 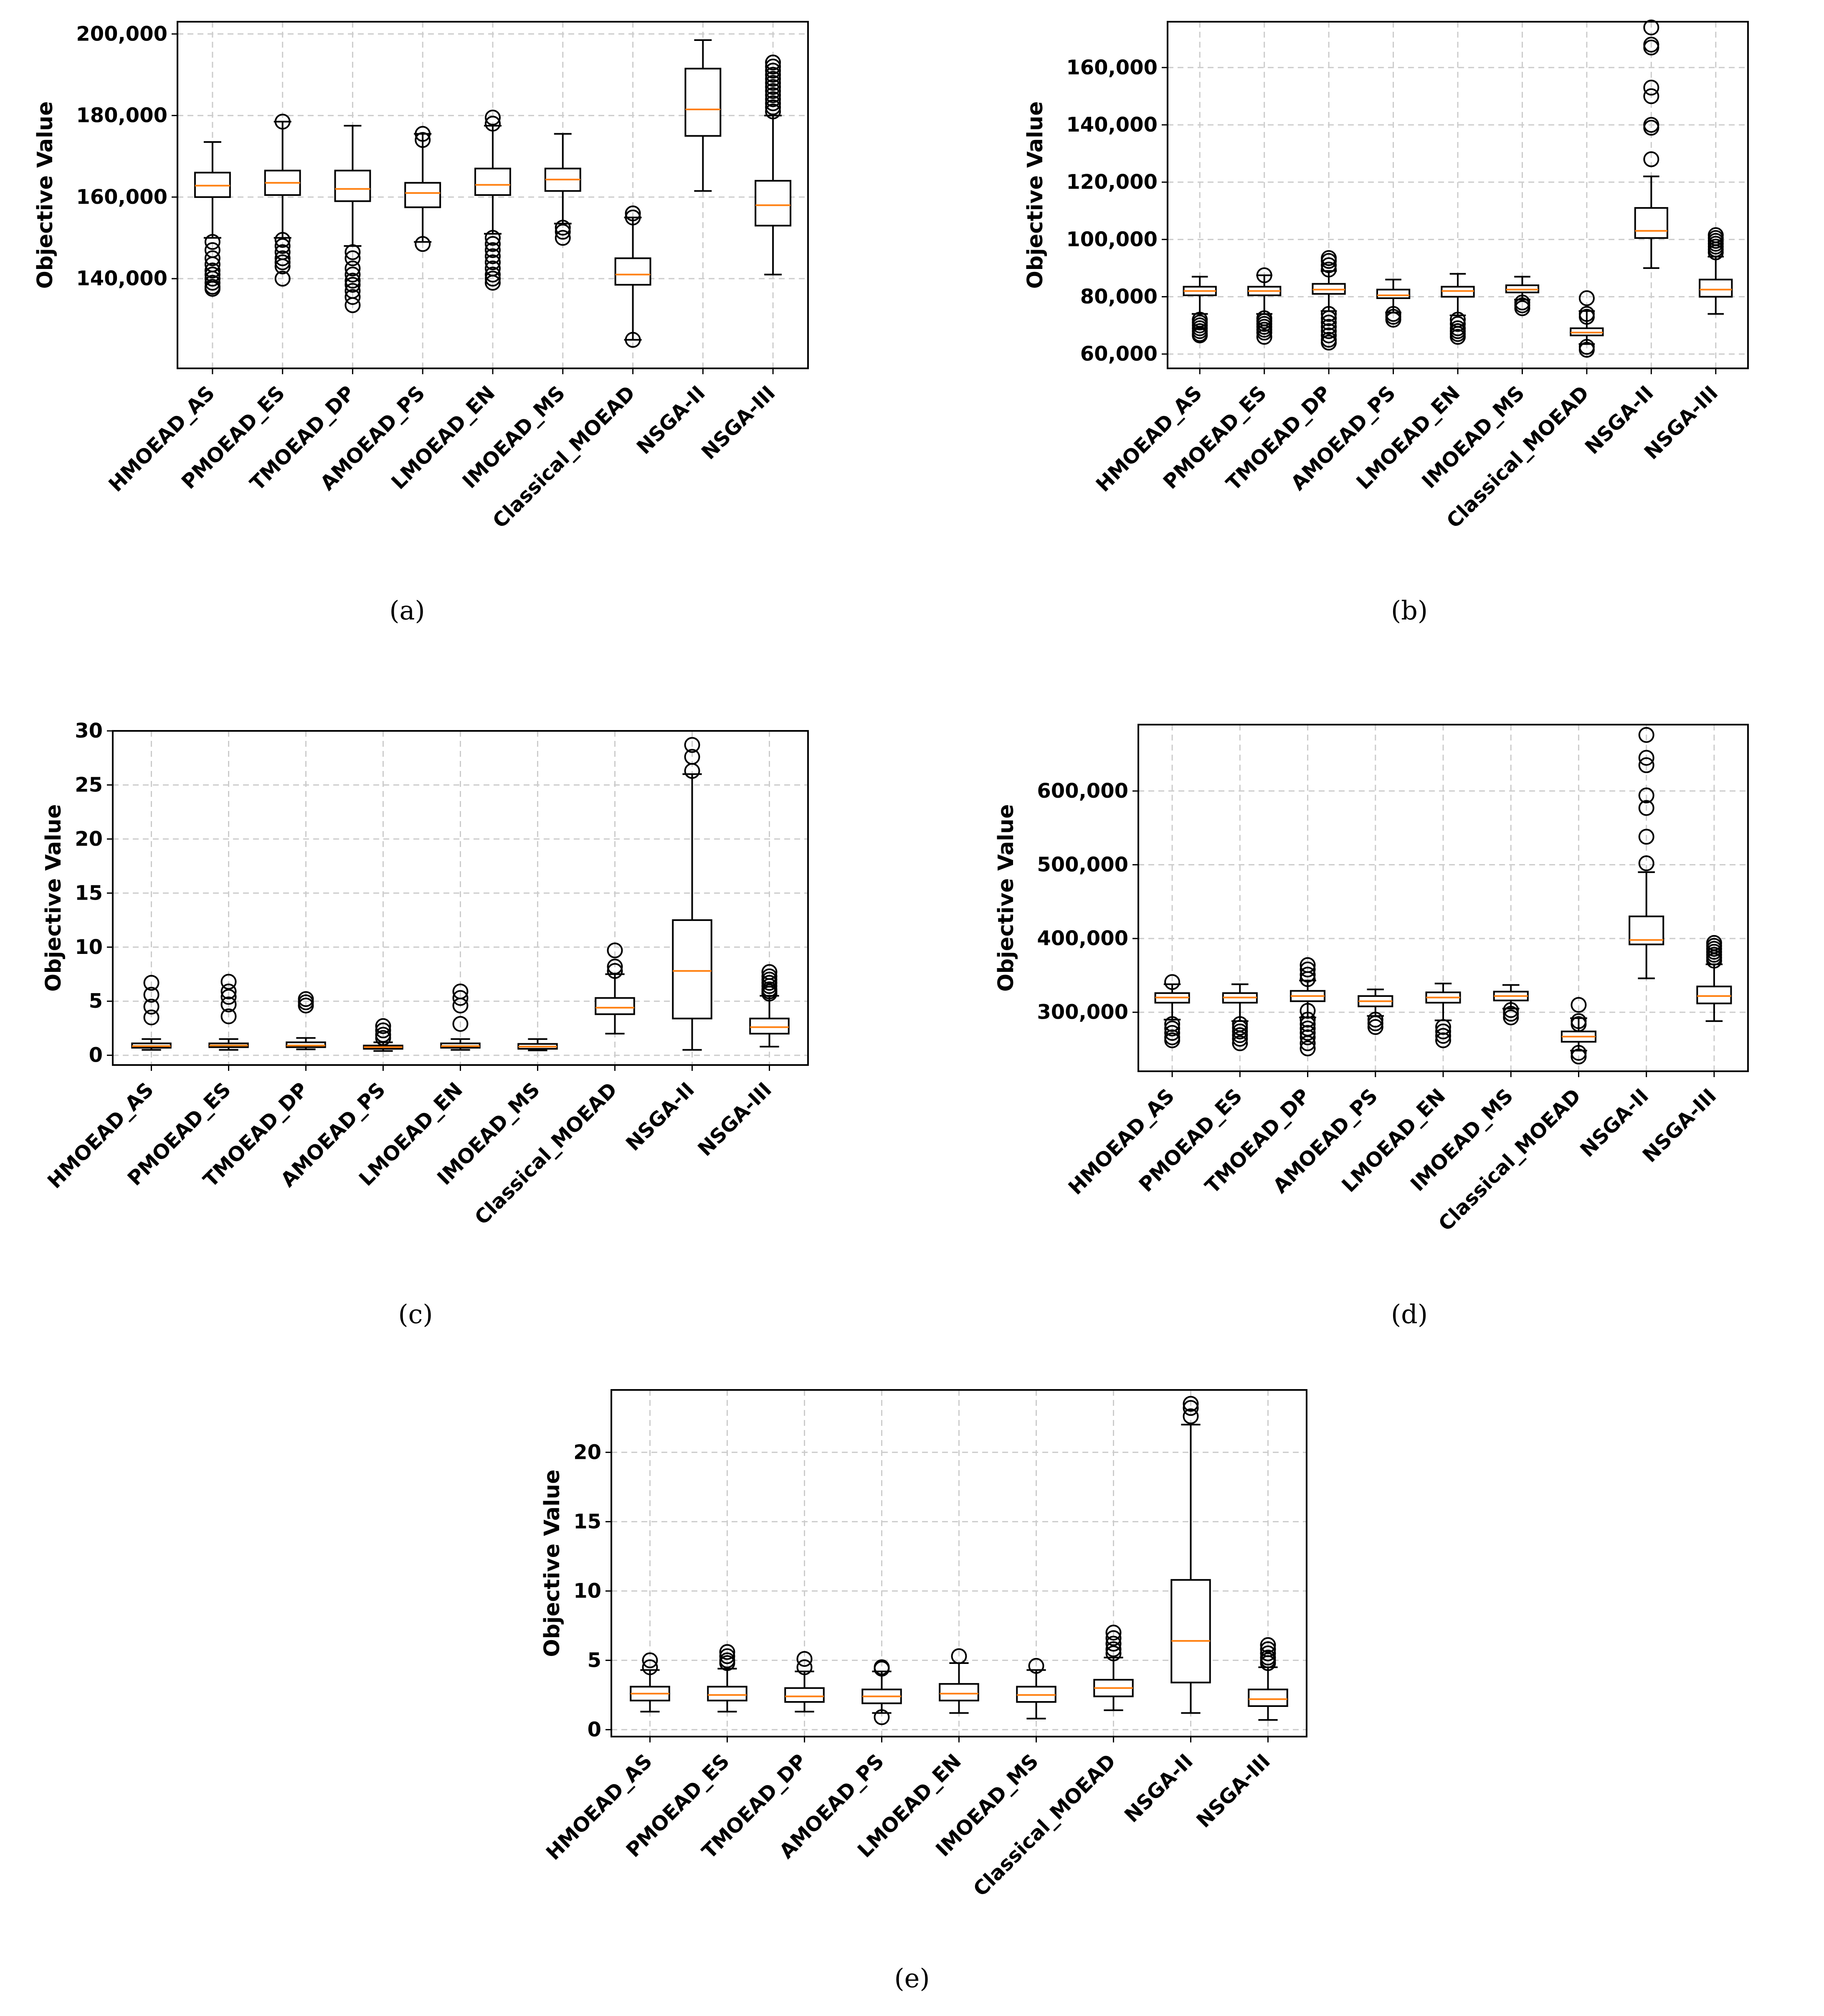 What do you see at coordinates (1082, 939) in the screenshot?
I see `y-tick-label: 400,000` at bounding box center [1082, 939].